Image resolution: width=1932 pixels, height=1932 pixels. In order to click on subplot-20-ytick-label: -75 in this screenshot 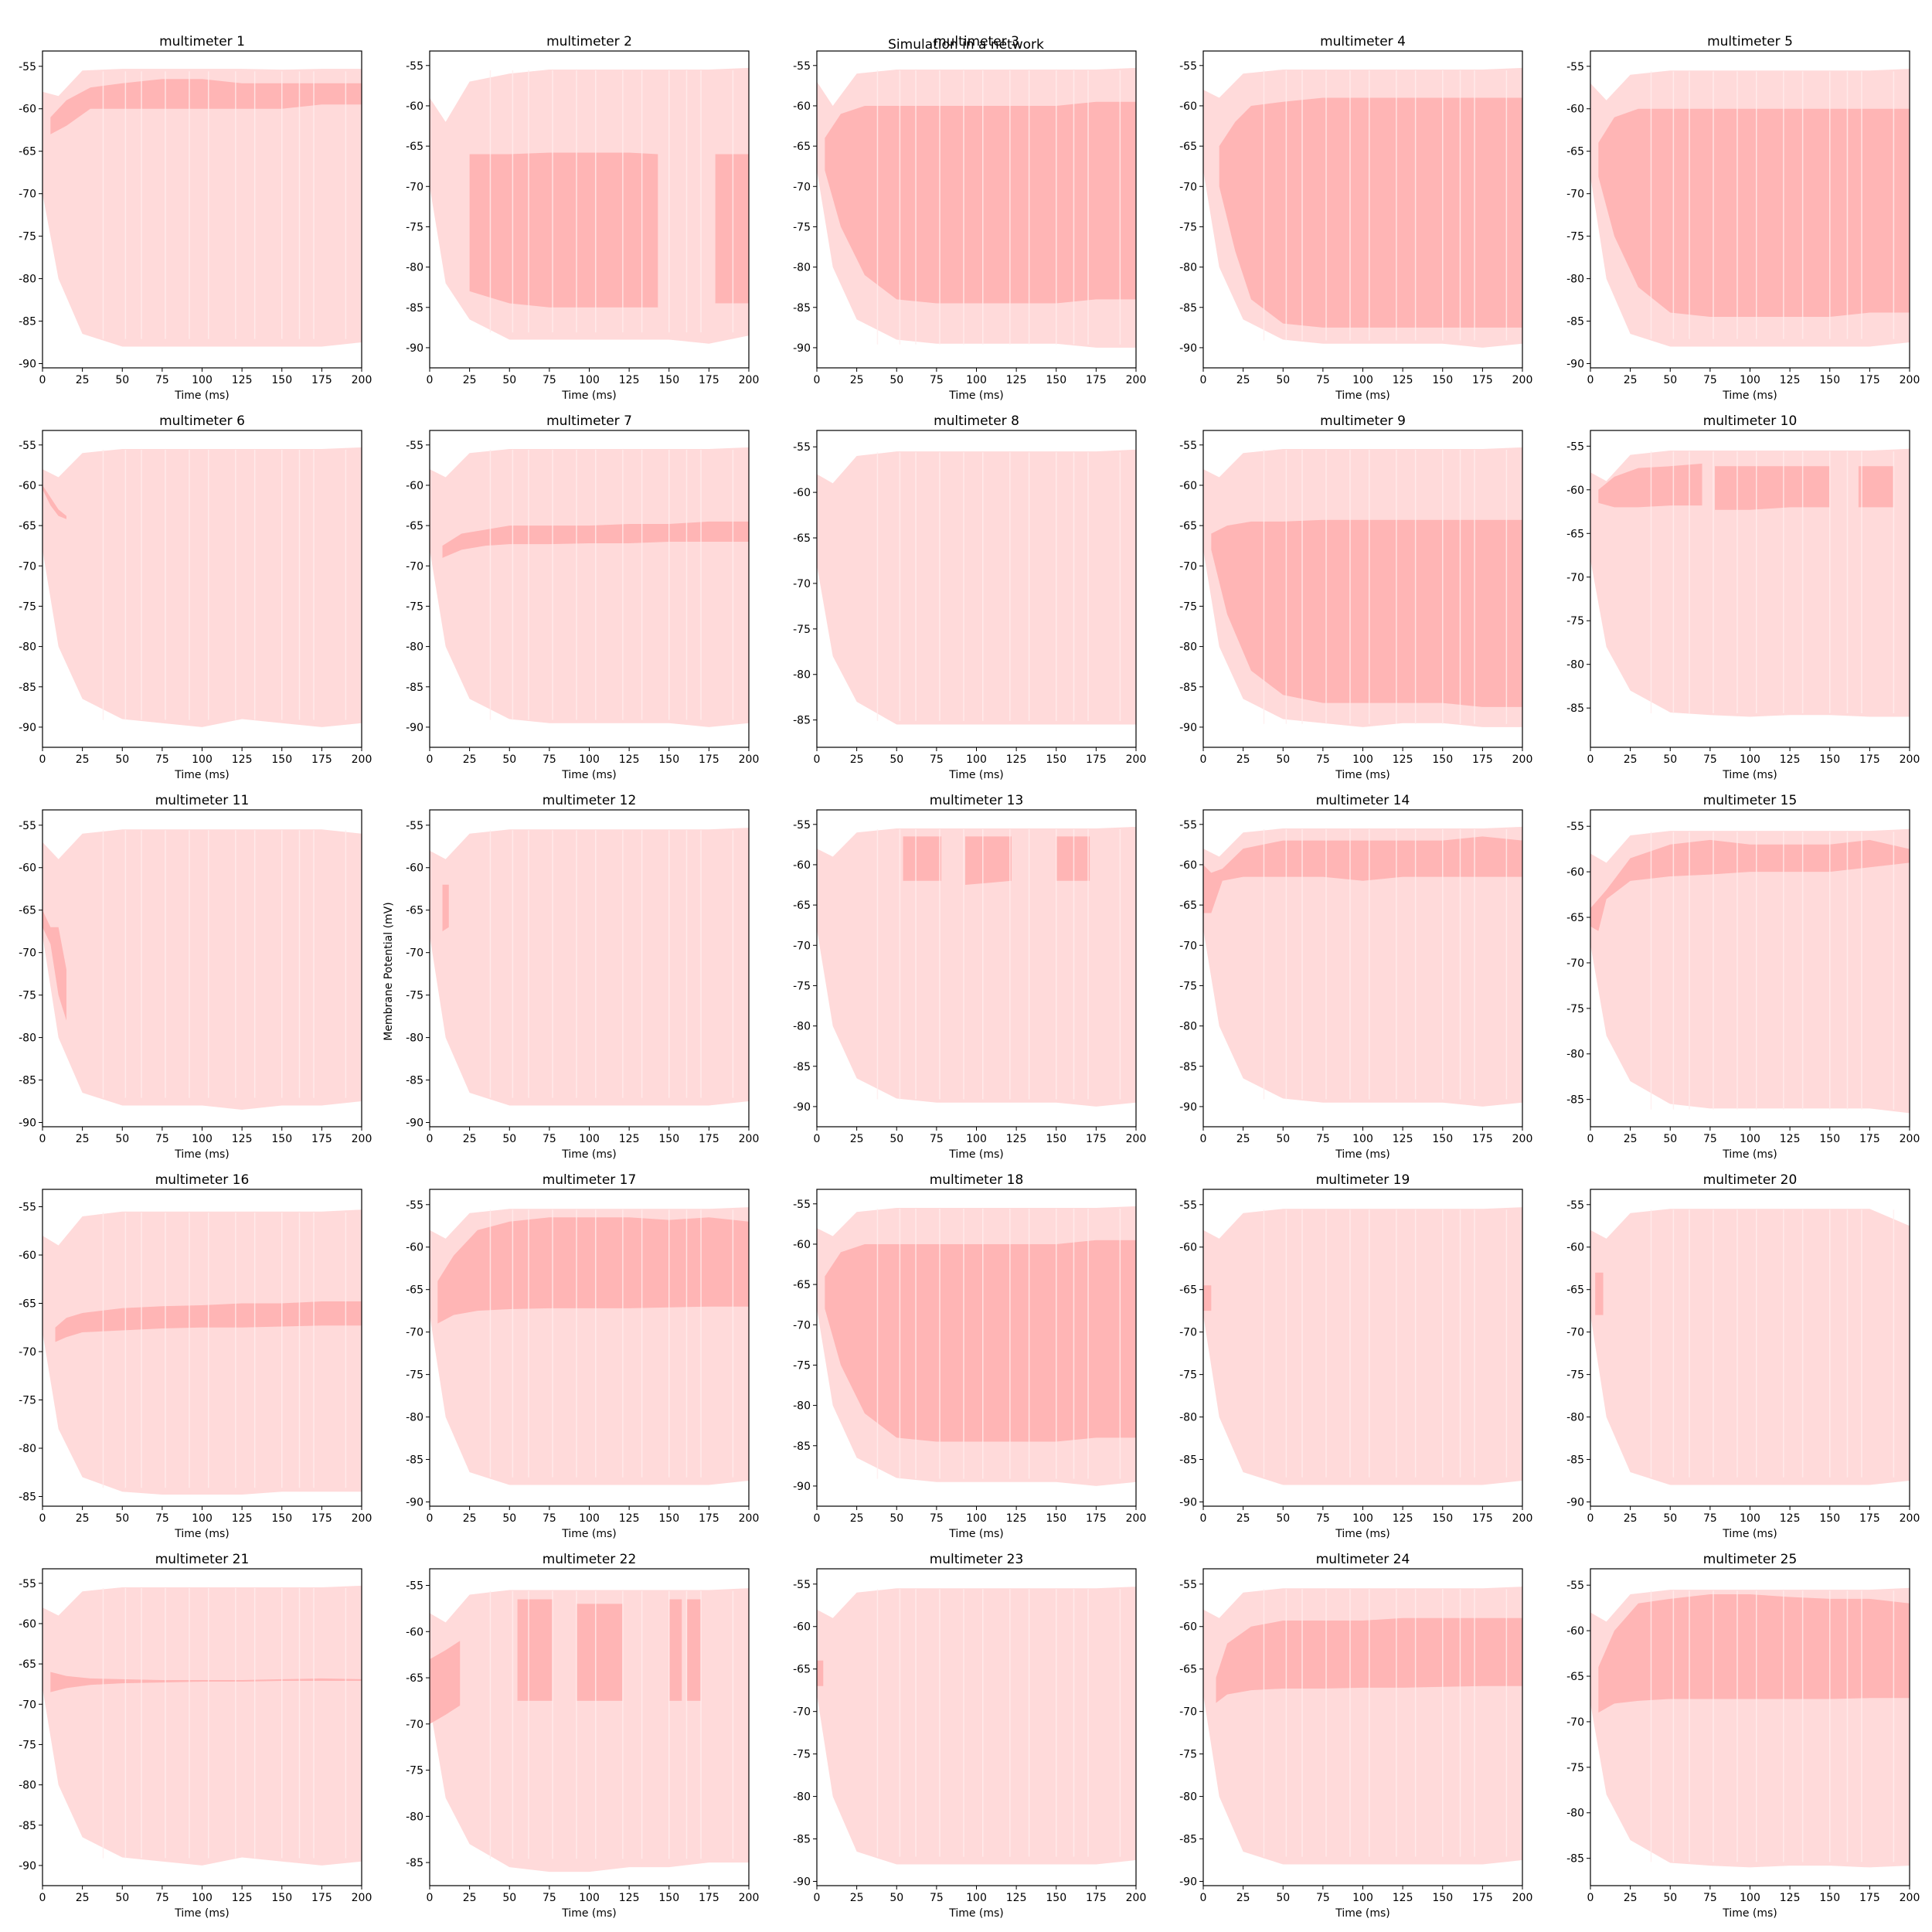, I will do `click(1575, 1376)`.